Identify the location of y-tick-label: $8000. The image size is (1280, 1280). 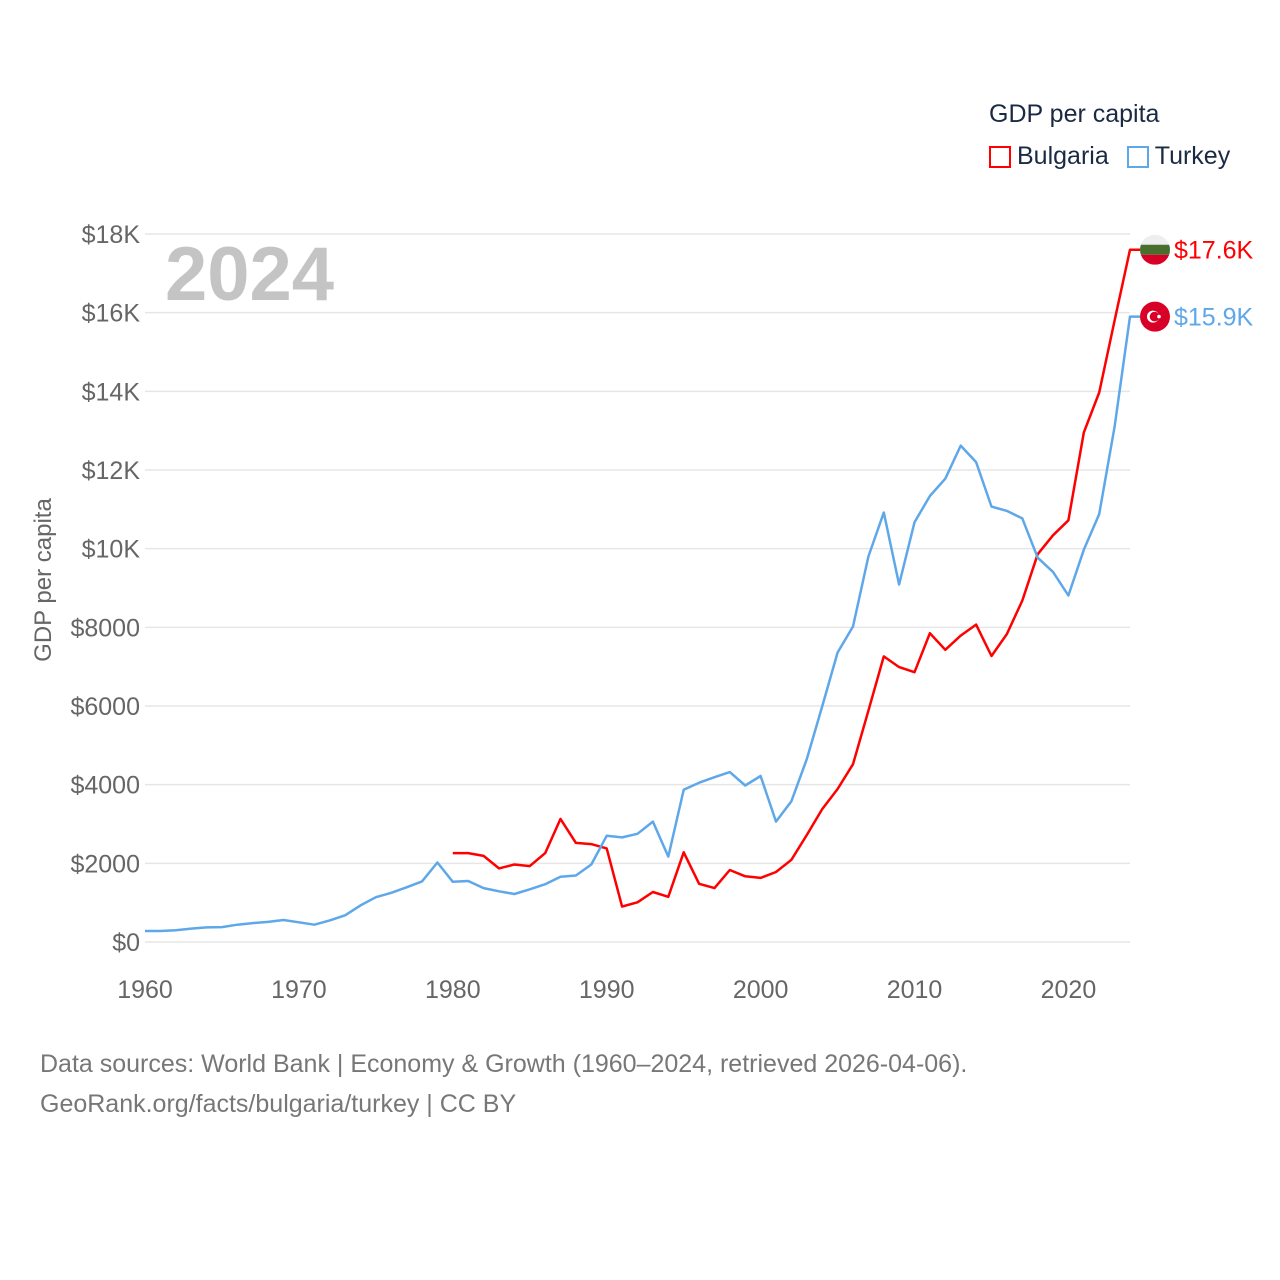
(105, 628).